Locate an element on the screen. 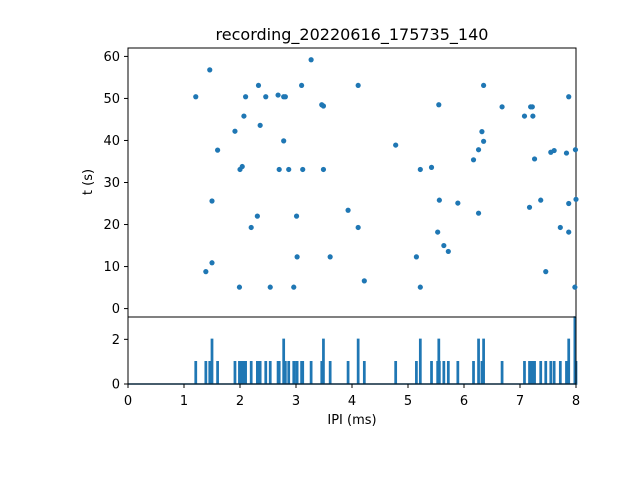 The image size is (640, 480). histogram-plot: 0 2 0 1 2 3 4 5 6 7 8 is located at coordinates (346, 362).